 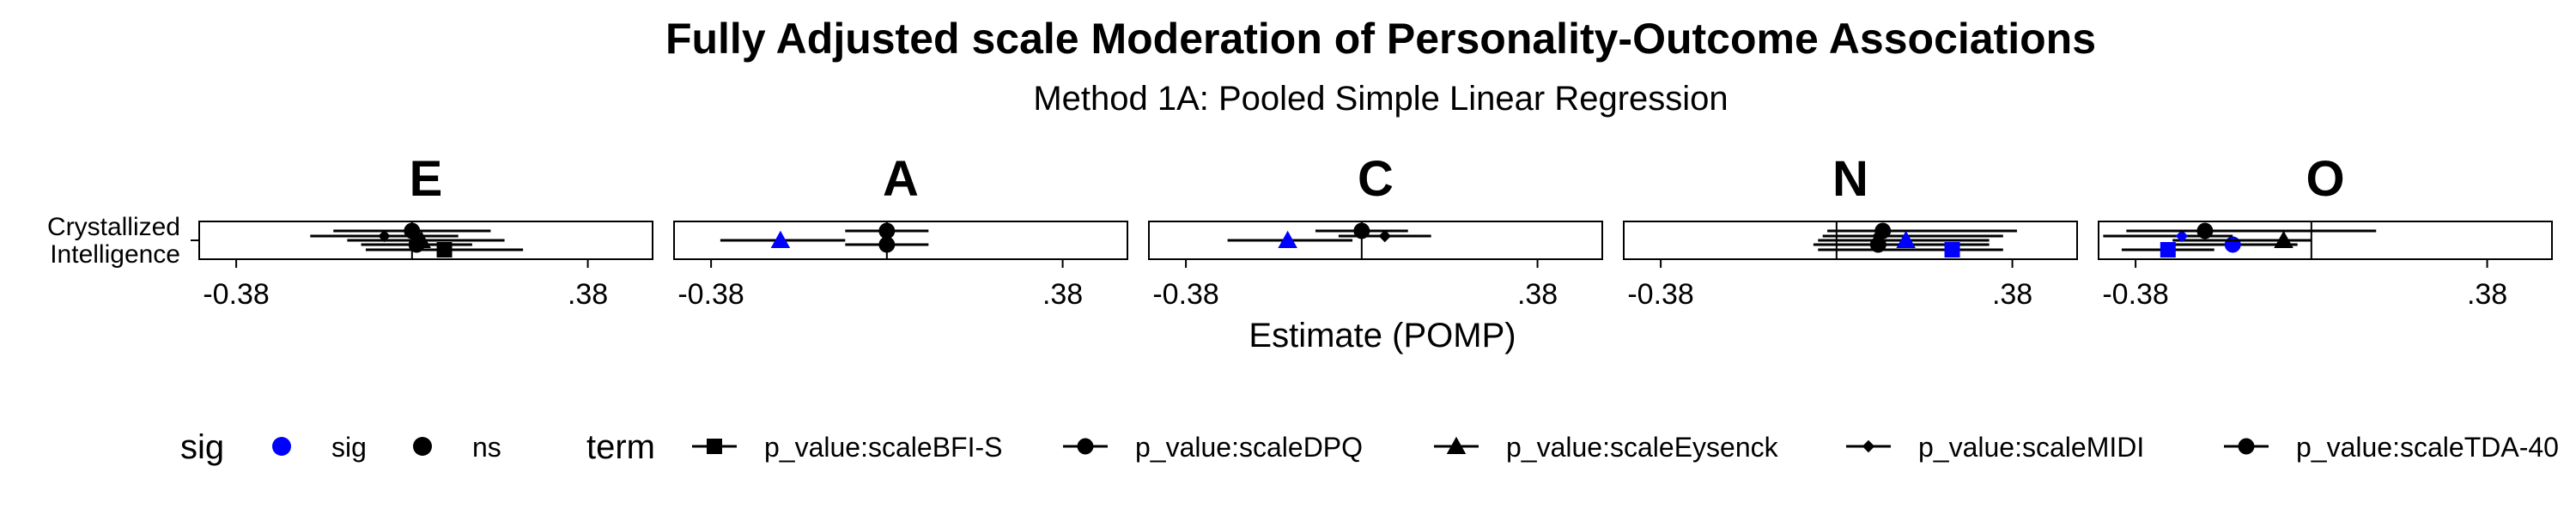 I want to click on y-axis-label-line: Intelligence, so click(x=115, y=254).